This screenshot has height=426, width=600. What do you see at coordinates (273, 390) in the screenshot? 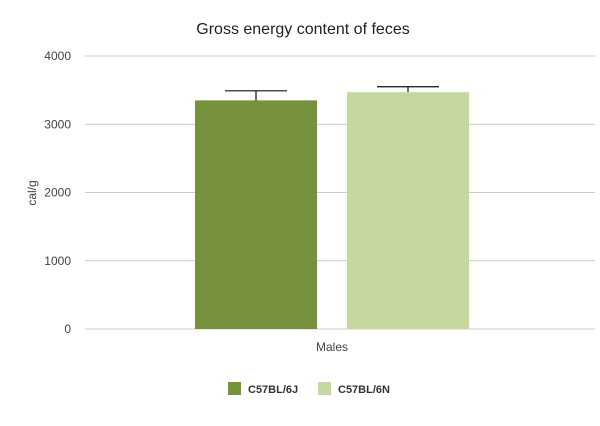
I see `legend-label: C57BL/6J` at bounding box center [273, 390].